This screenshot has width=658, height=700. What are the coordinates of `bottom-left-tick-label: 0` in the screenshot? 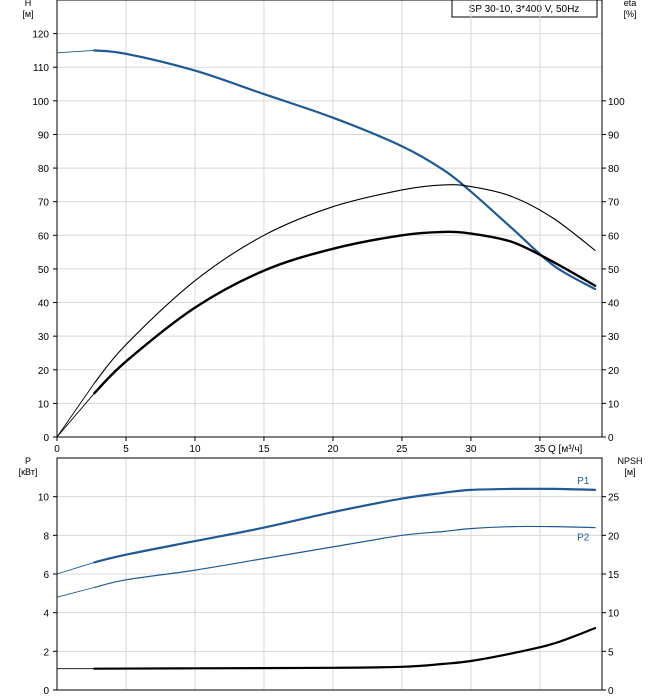 It's located at (46, 691).